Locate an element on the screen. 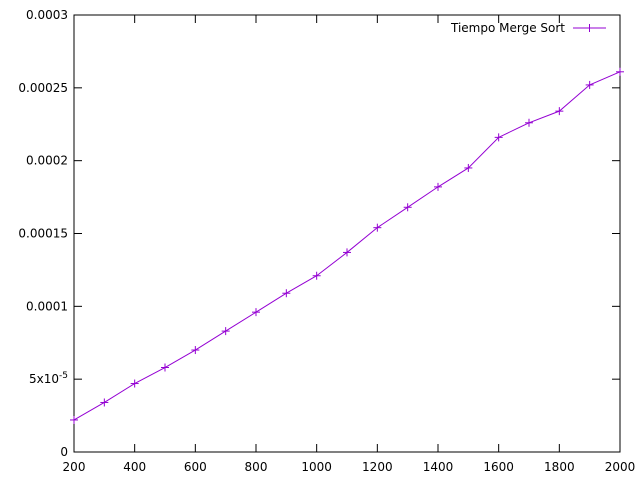 The width and height of the screenshot is (640, 480). x-tick-label: 800 is located at coordinates (256, 467).